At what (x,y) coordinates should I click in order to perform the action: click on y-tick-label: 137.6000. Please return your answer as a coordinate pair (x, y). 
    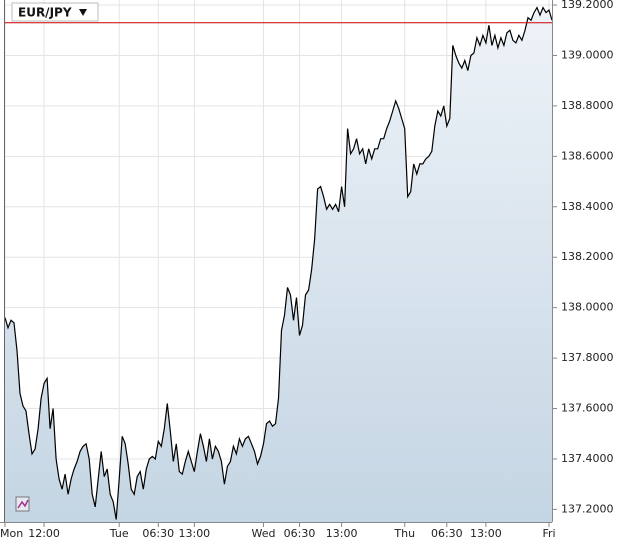
    Looking at the image, I should click on (587, 408).